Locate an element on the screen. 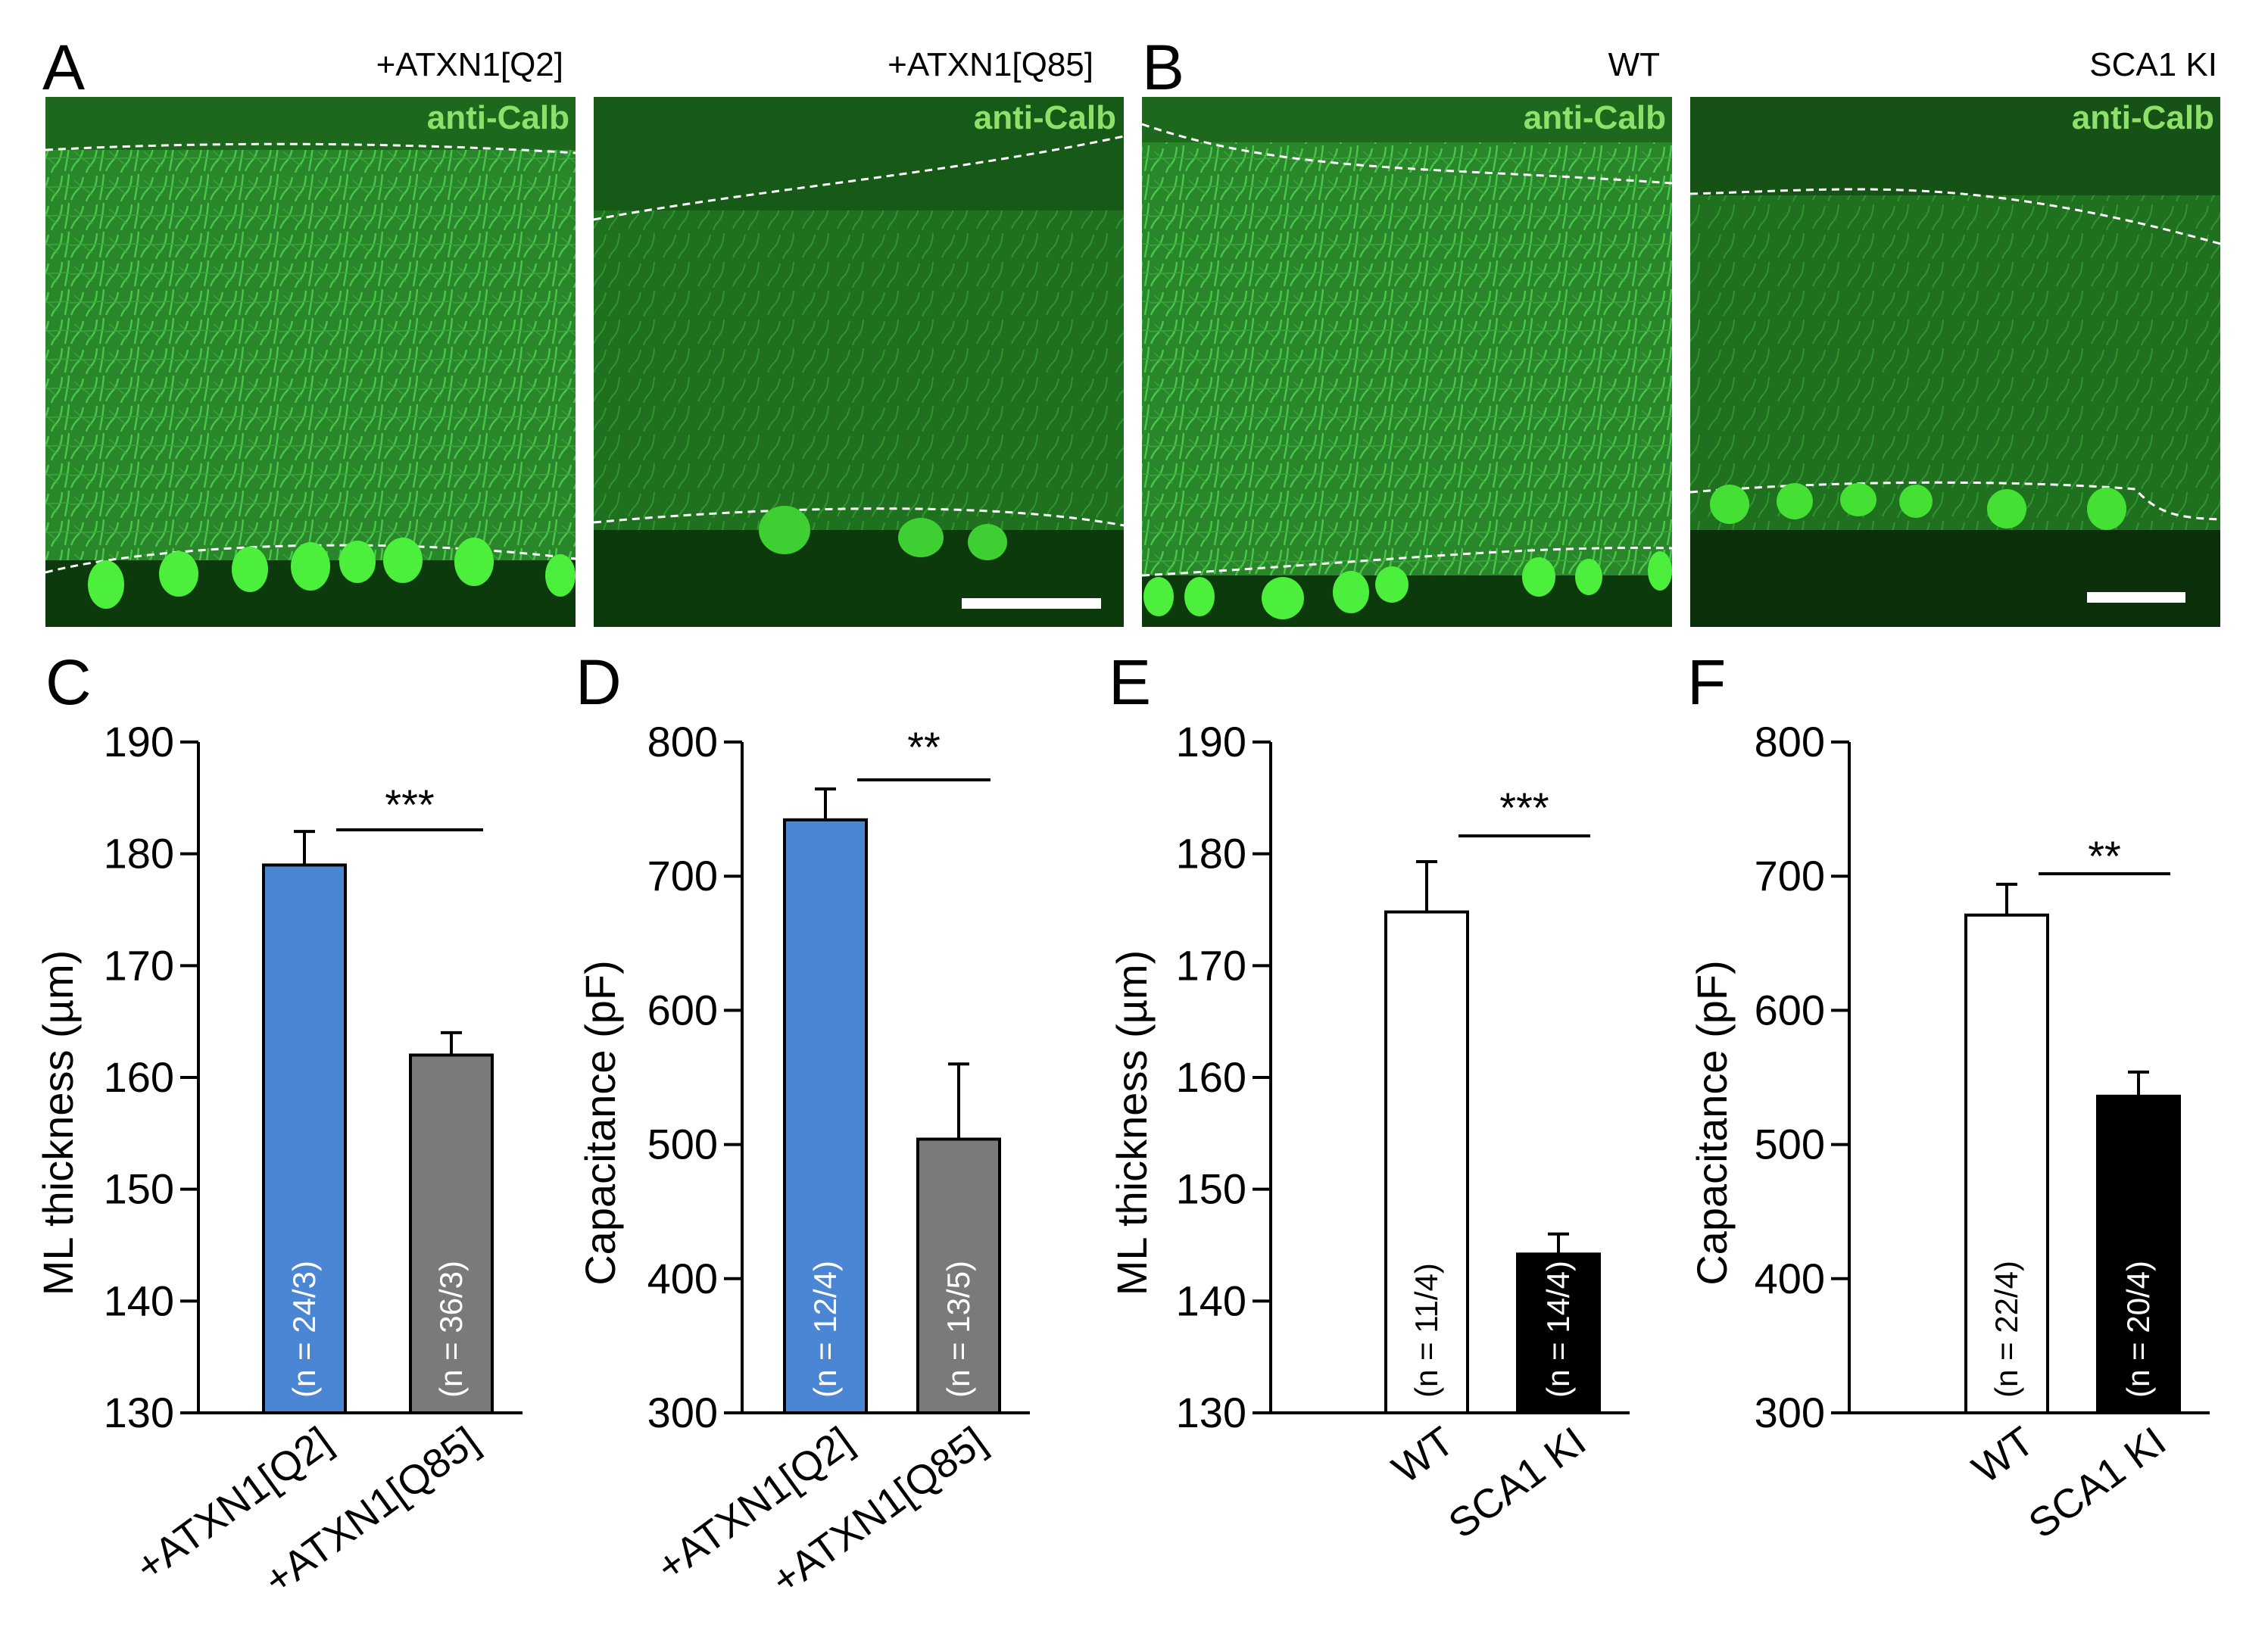 Image resolution: width=2268 pixels, height=1640 pixels. n-label: (n = 11/4) is located at coordinates (1427, 1330).